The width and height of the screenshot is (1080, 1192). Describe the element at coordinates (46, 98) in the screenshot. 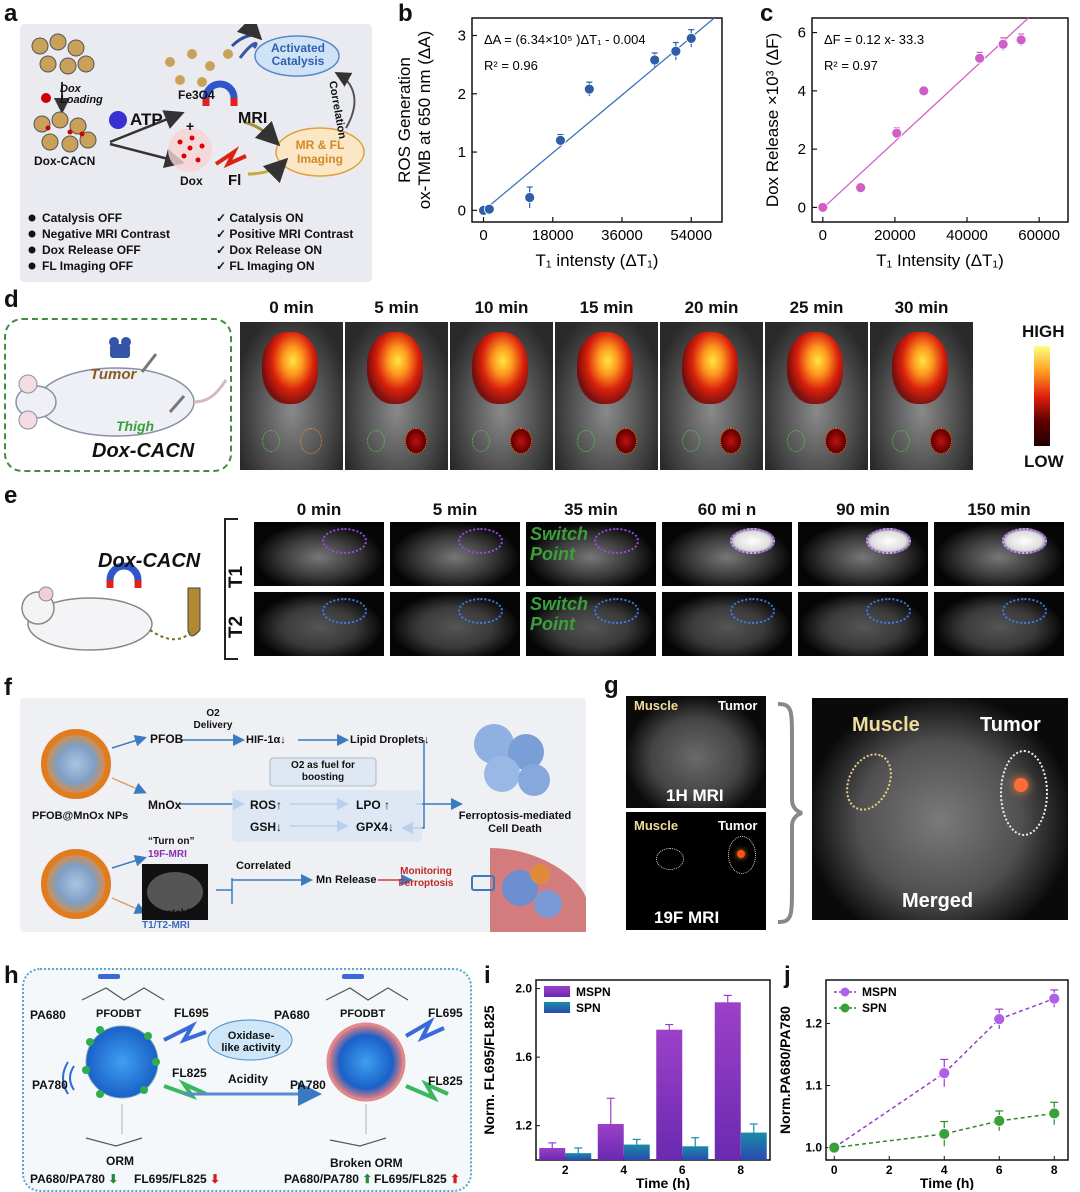

I see `dox-dot-icon` at that location.